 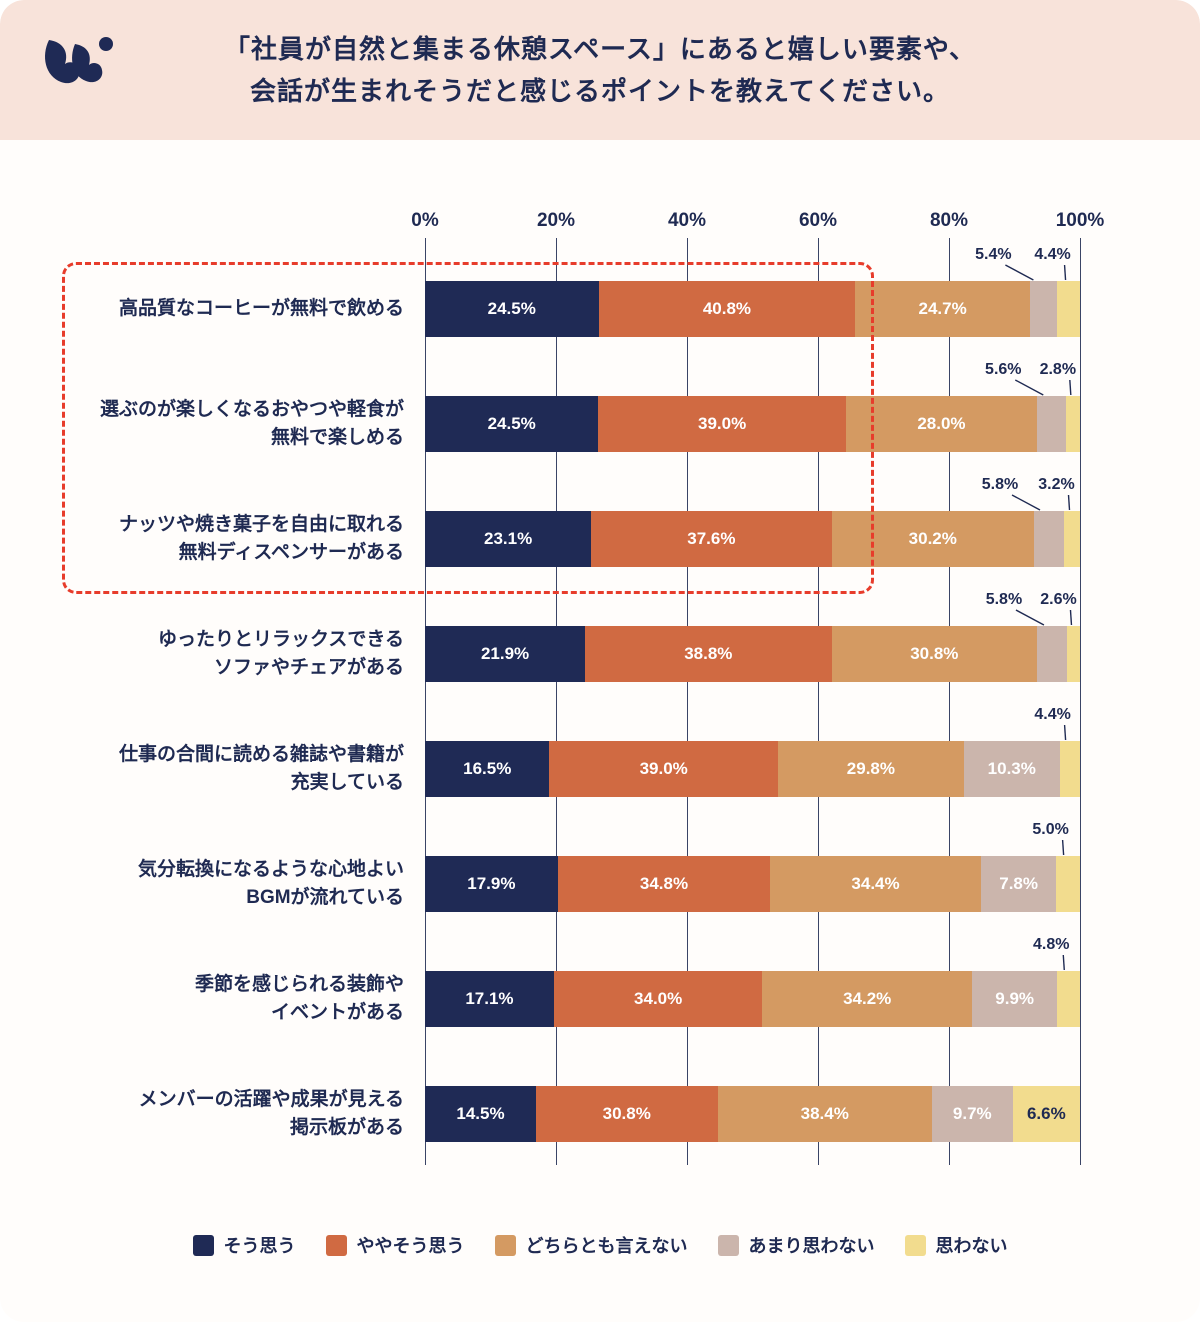 I want to click on segment-value-label: 34.0%, so click(x=658, y=998).